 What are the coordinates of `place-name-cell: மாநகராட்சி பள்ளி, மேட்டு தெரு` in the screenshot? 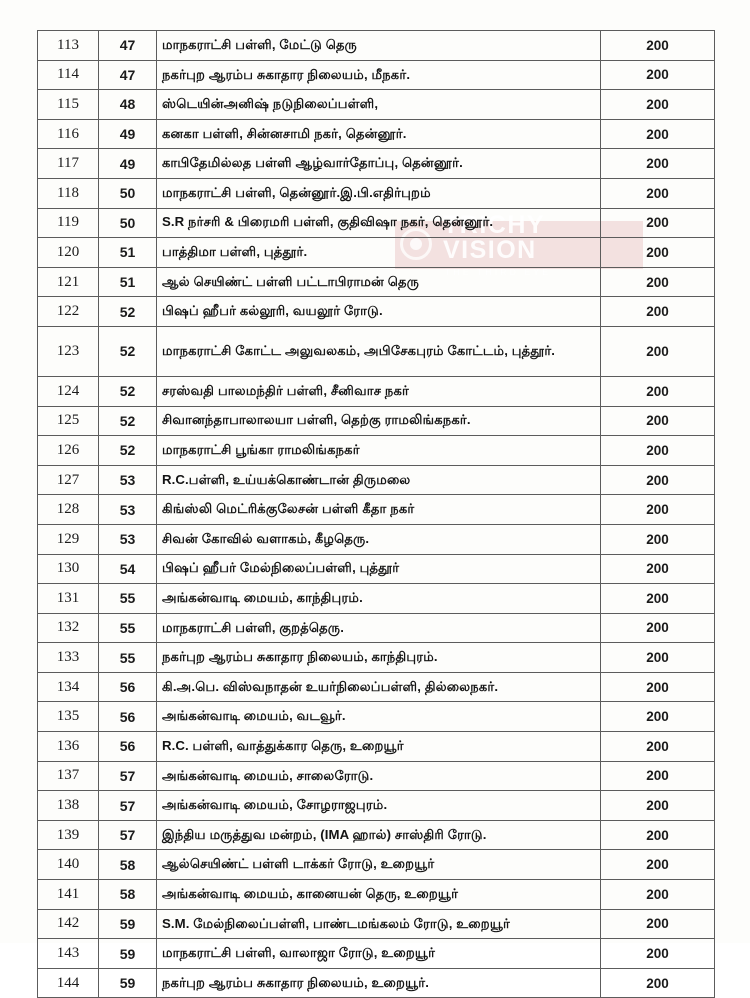 It's located at (378, 45).